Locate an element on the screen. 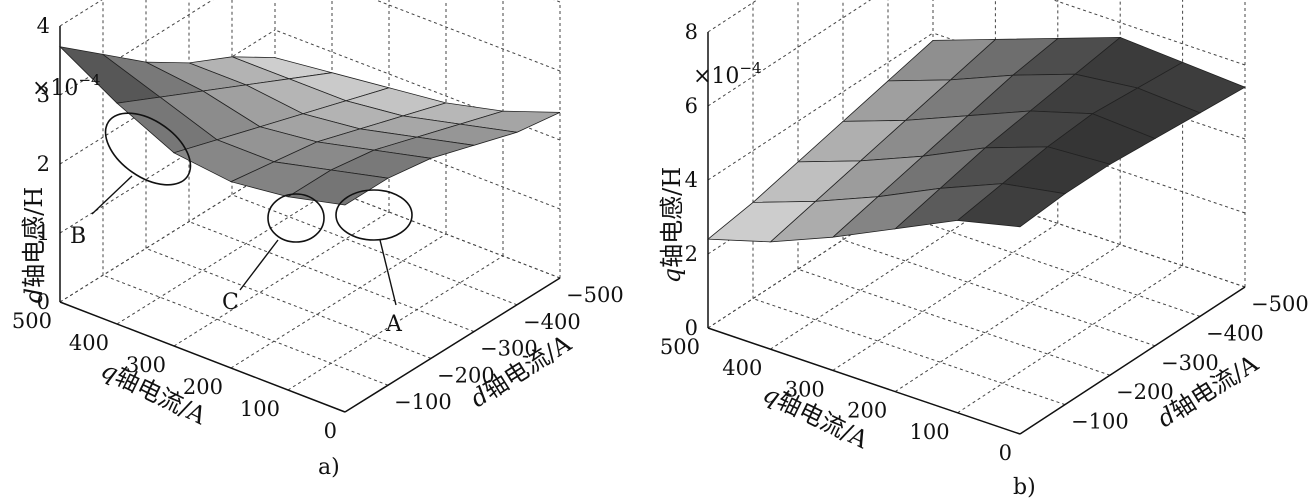 Image resolution: width=1308 pixels, height=503 pixels. surface-plot is located at coordinates (309, 126).